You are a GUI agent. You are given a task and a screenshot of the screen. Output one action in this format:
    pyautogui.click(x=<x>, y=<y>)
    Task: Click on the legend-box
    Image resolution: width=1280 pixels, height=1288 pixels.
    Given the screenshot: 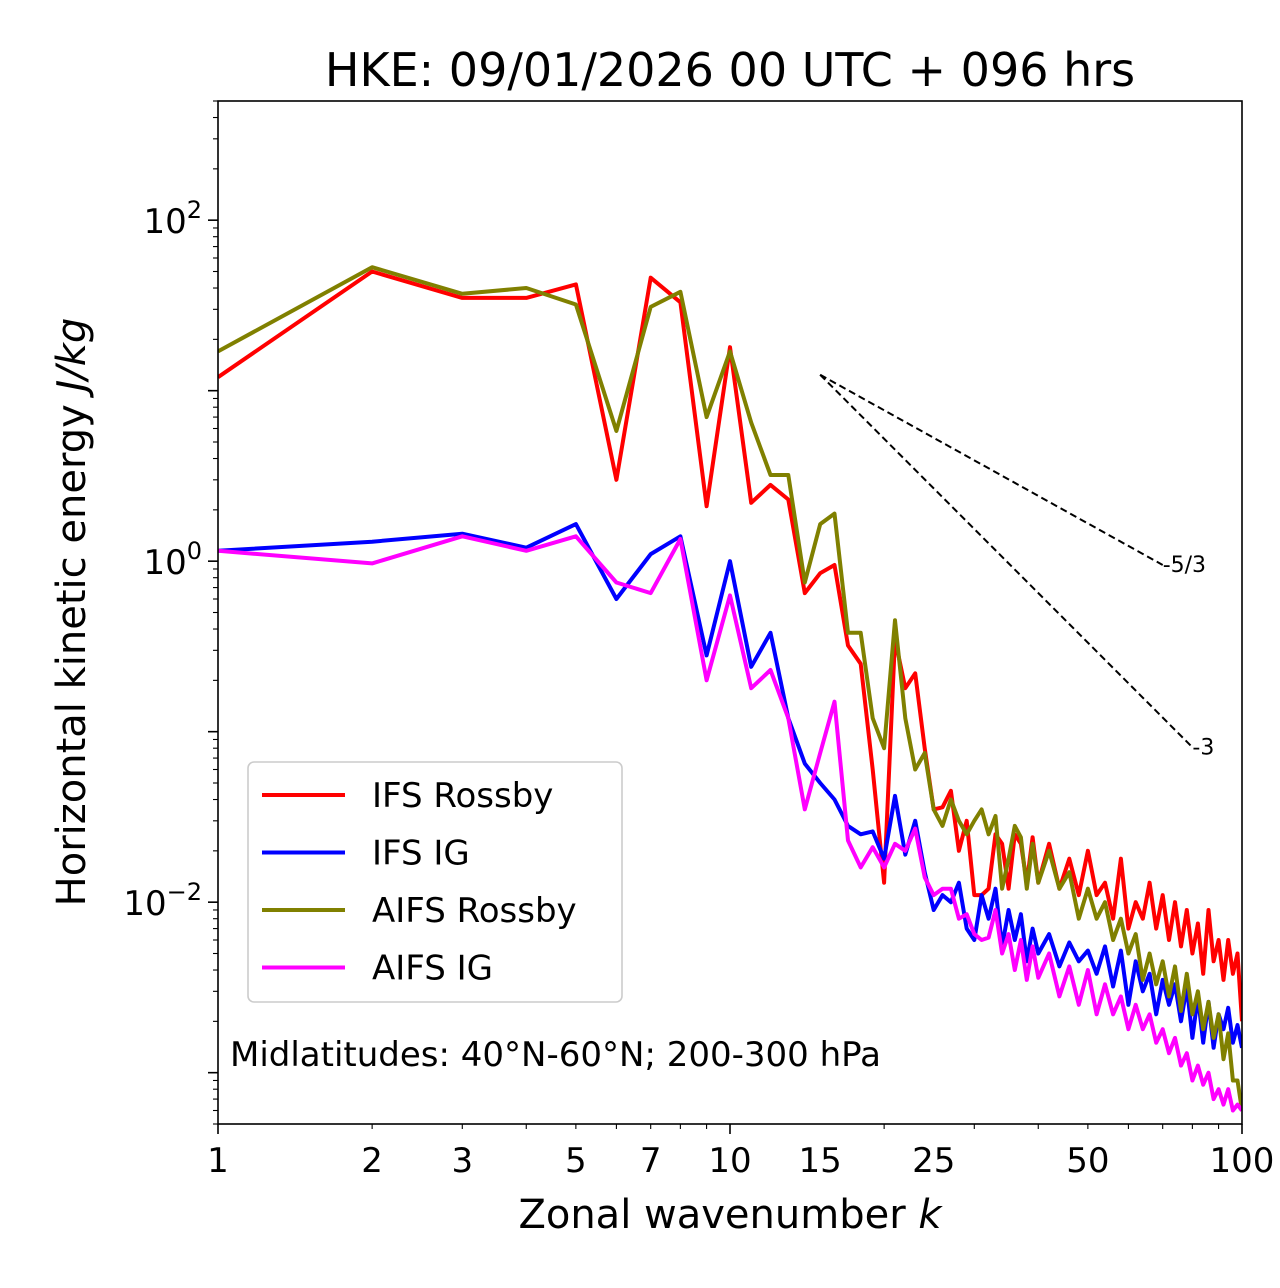 What is the action you would take?
    pyautogui.click(x=435, y=882)
    